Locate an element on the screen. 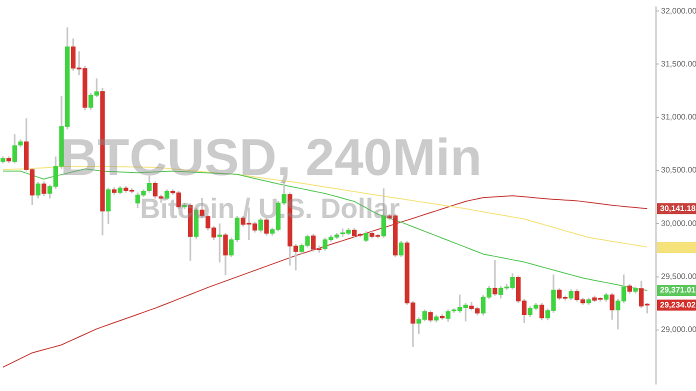 This screenshot has width=696, height=391. y-tick-label: 31,000.00 is located at coordinates (678, 117).